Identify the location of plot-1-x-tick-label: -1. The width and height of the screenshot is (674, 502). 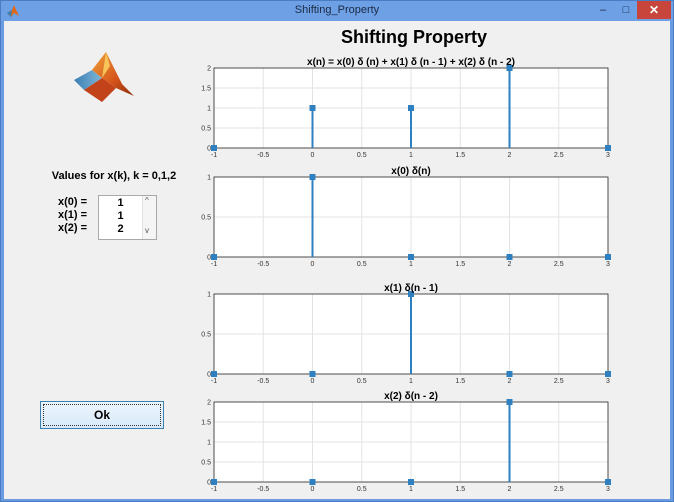
(214, 155).